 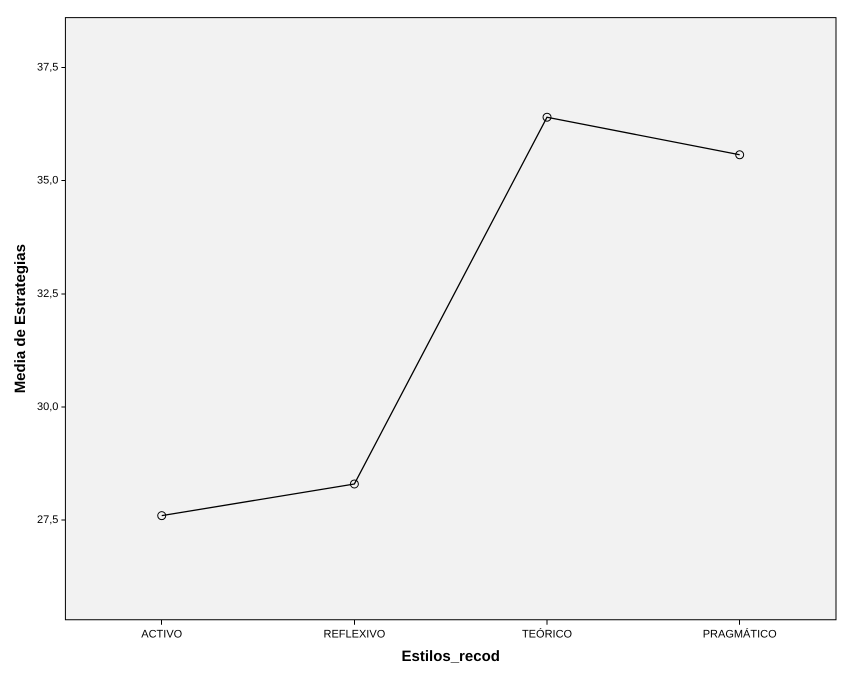 I want to click on x-tick-label: REFLEXIVO, so click(x=355, y=634).